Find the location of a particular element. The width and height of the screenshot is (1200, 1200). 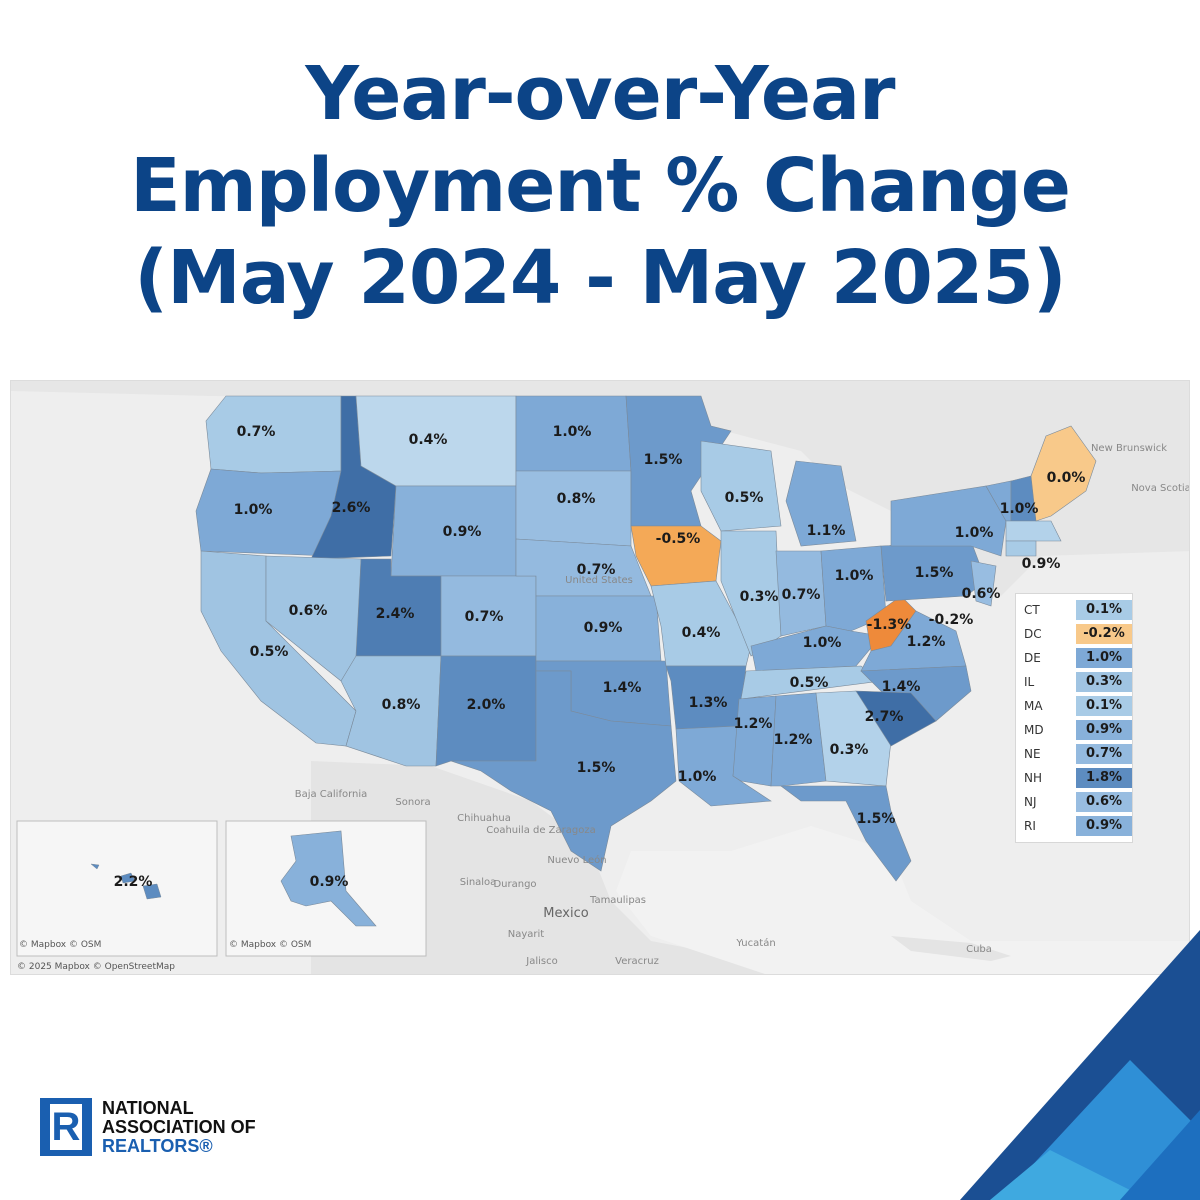

legend-row-nh: NH 1.8% is located at coordinates (1074, 778).